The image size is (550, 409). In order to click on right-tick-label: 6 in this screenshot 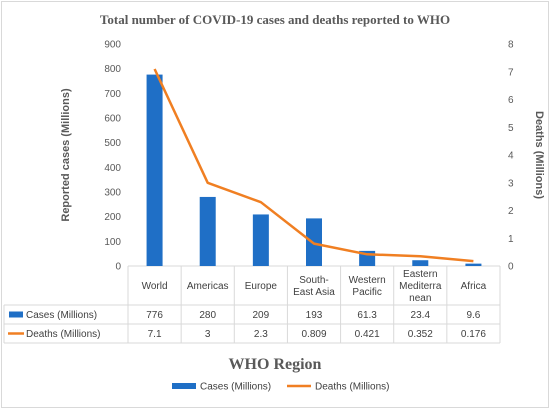, I will do `click(511, 100)`.